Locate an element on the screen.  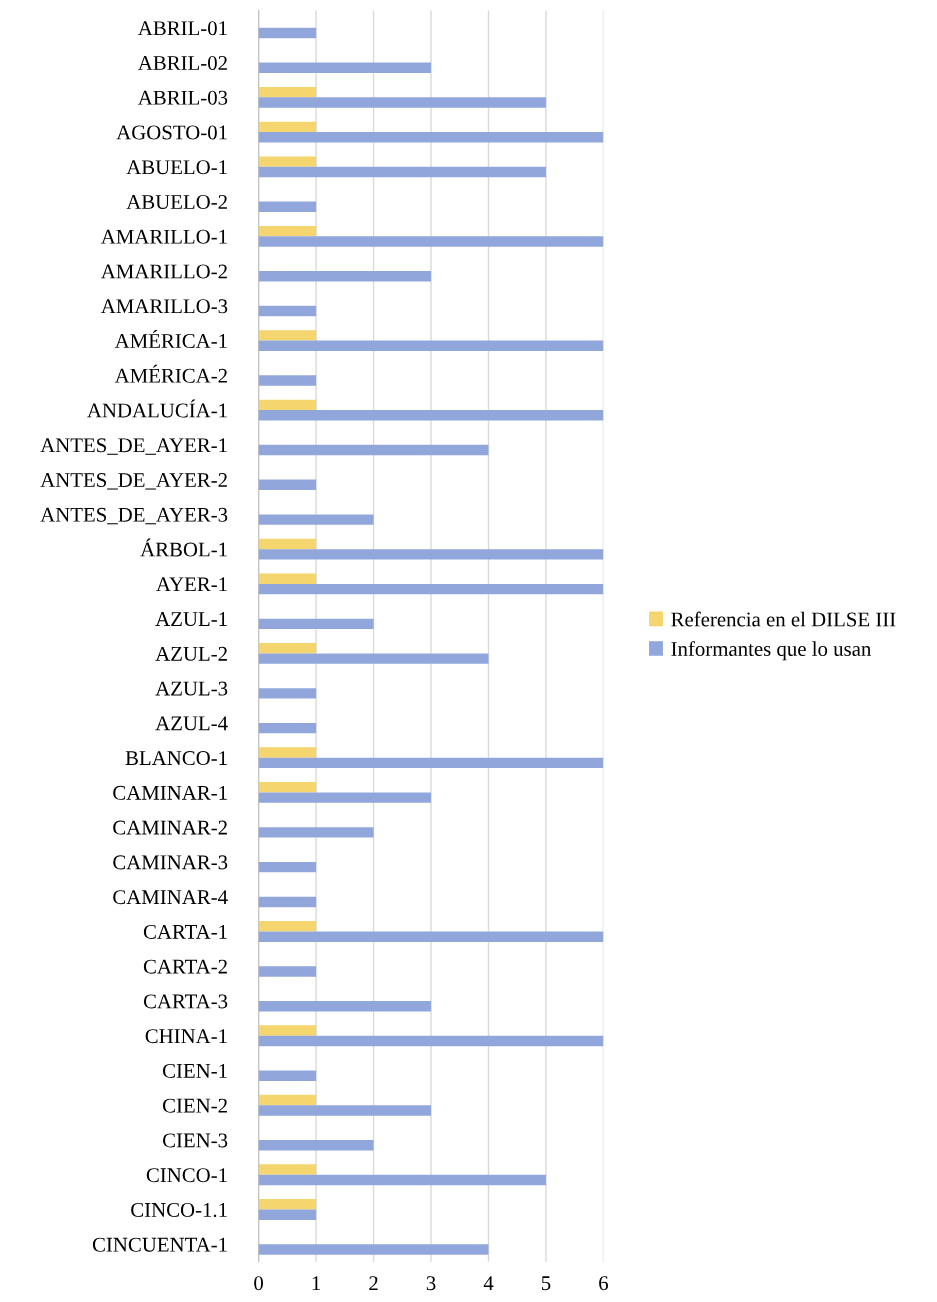
y-tick-label: CIEN-2 is located at coordinates (194, 1105).